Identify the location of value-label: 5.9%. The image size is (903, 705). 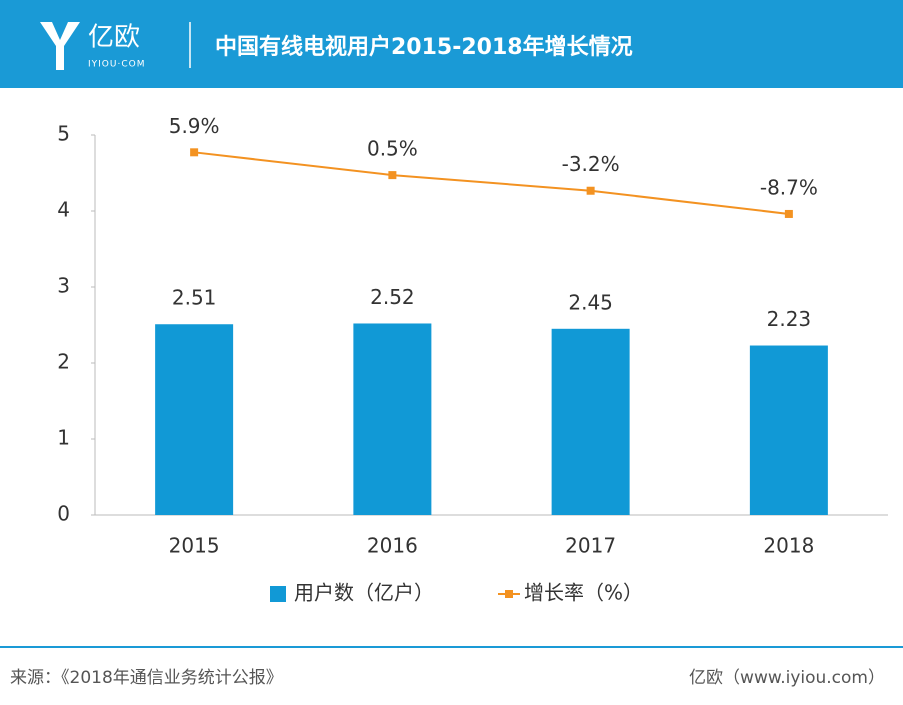
(194, 126).